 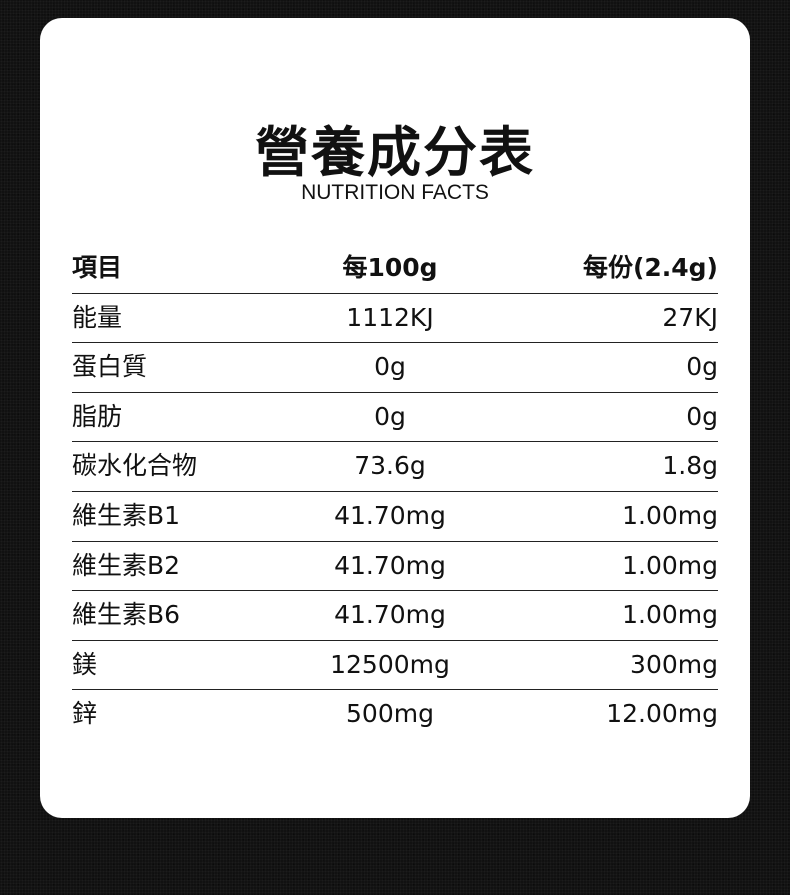 I want to click on item-name: 碳水化合物, so click(x=135, y=466).